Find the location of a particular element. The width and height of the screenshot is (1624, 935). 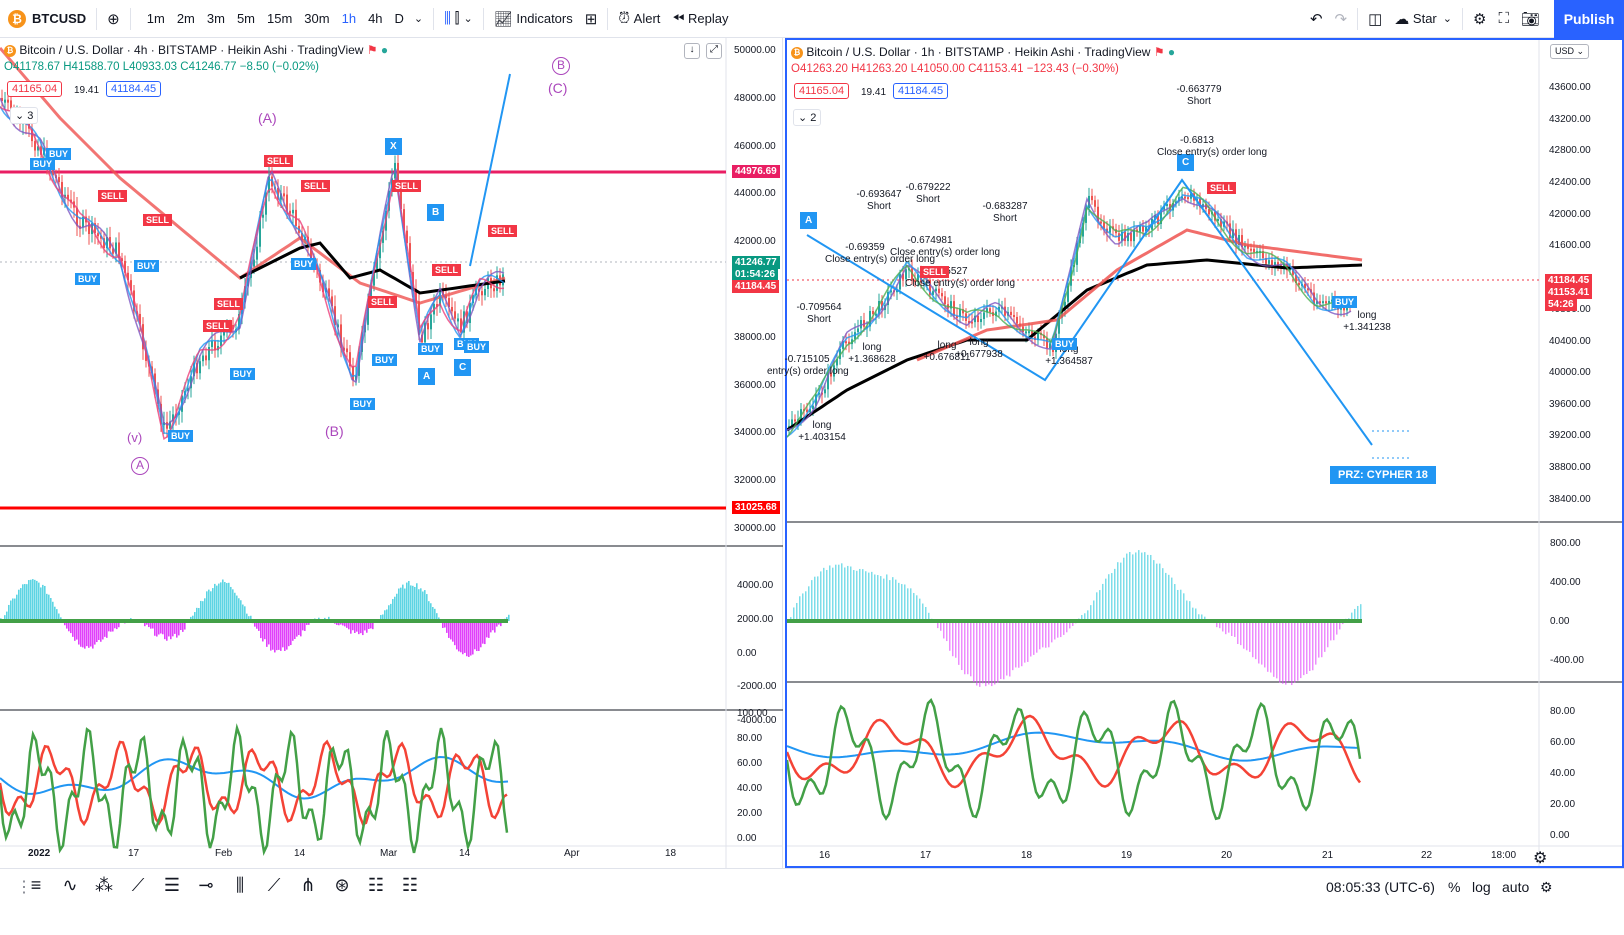

save-layout-button: ☁︎ Star ⌄ is located at coordinates (1423, 19).